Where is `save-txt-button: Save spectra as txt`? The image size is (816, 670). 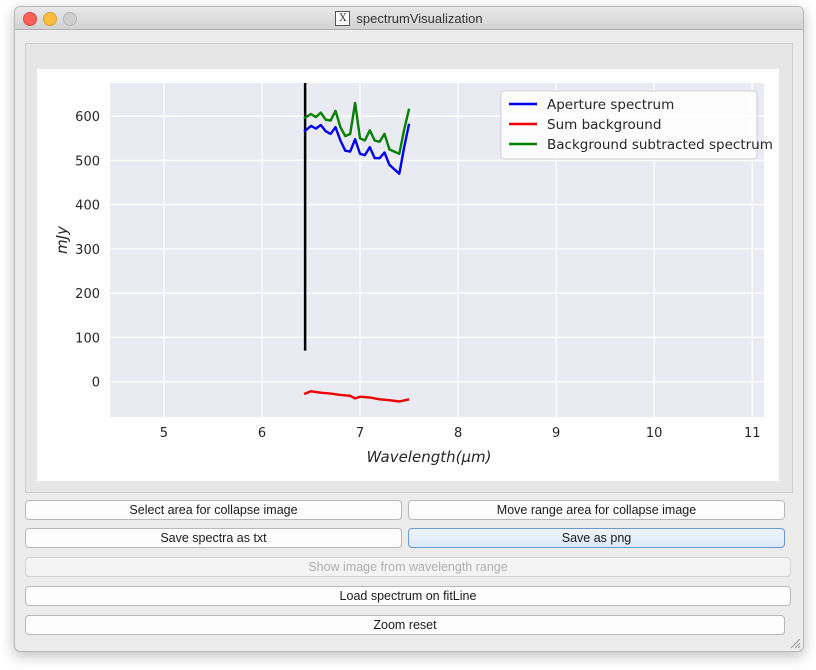 save-txt-button: Save spectra as txt is located at coordinates (213, 538).